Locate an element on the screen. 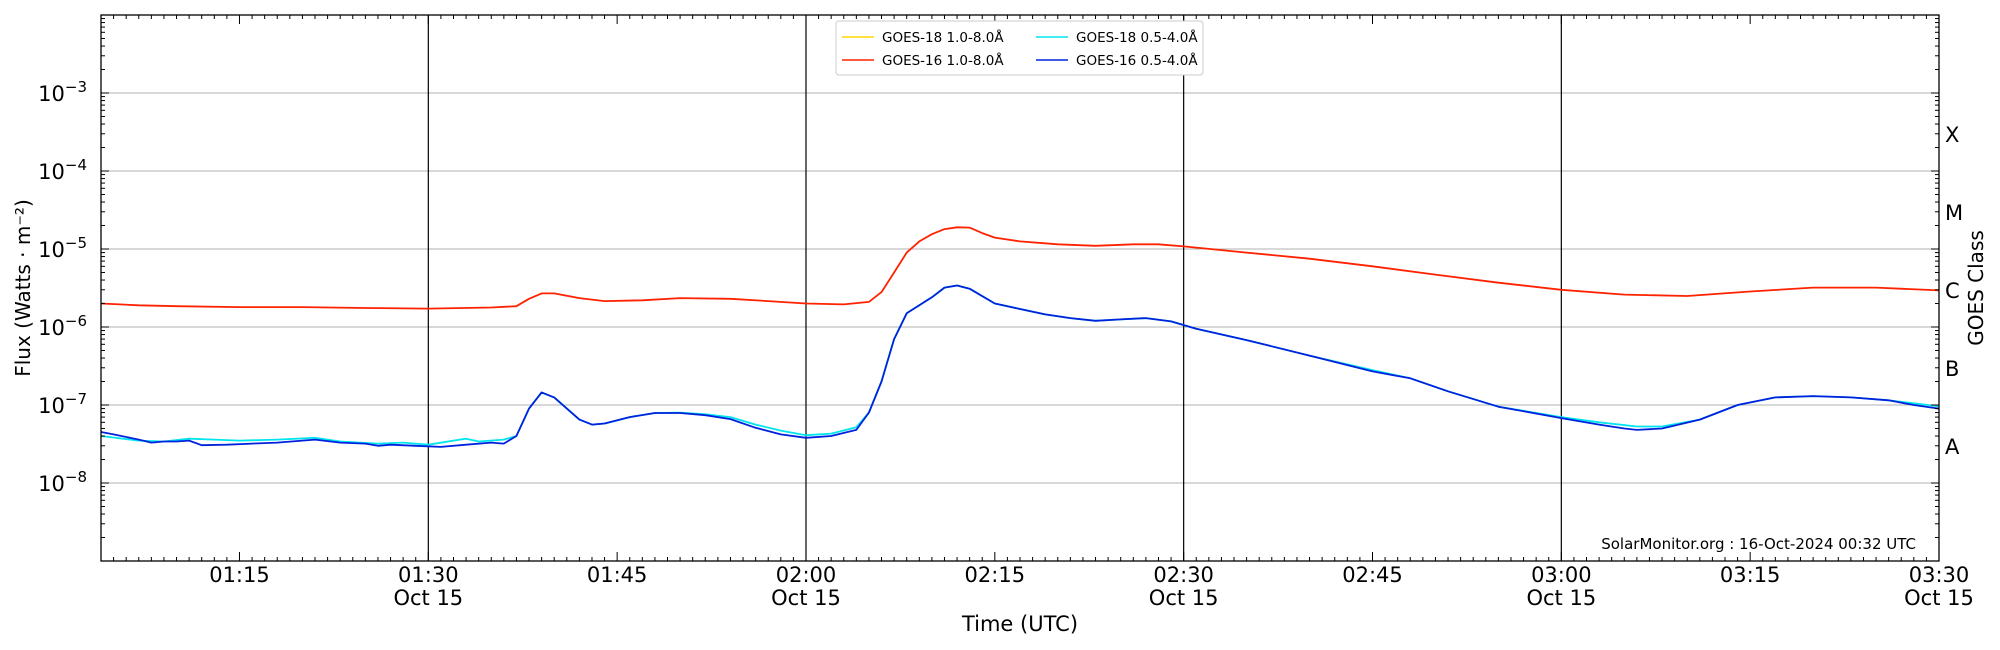  goes-class-label: B is located at coordinates (1952, 369).